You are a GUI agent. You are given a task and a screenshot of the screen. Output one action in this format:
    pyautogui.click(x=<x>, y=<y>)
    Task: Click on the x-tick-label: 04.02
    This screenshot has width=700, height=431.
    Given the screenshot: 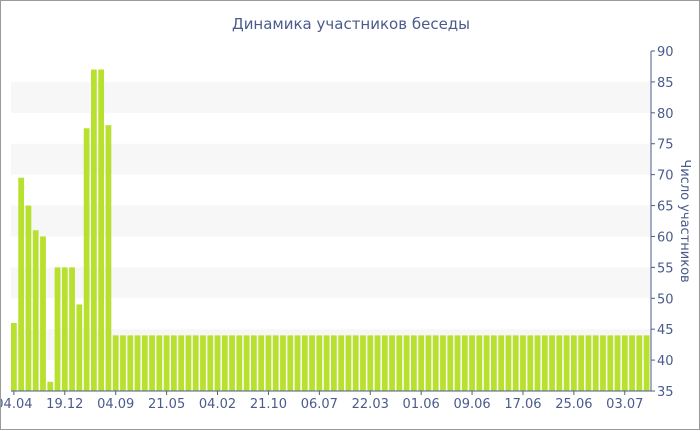 What is the action you would take?
    pyautogui.click(x=217, y=404)
    